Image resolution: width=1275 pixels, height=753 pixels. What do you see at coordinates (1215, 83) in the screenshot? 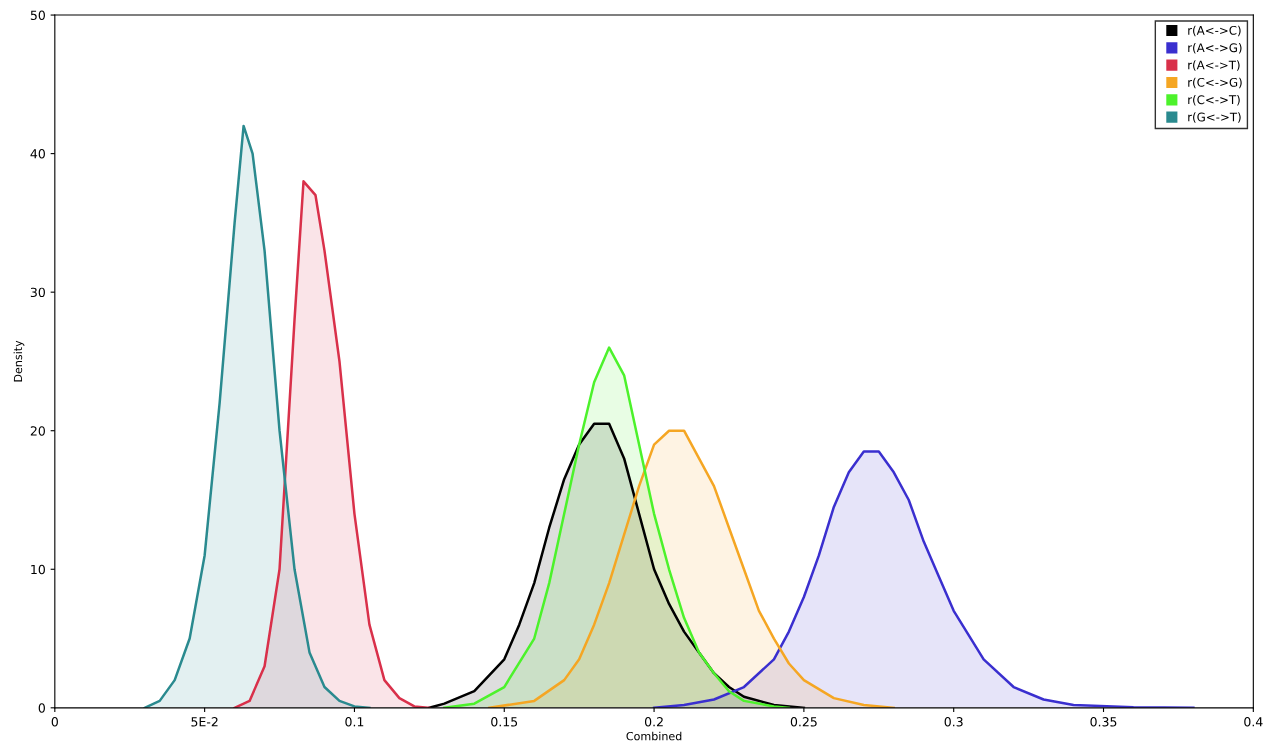
I see `legend-label: r(C<->G)` at bounding box center [1215, 83].